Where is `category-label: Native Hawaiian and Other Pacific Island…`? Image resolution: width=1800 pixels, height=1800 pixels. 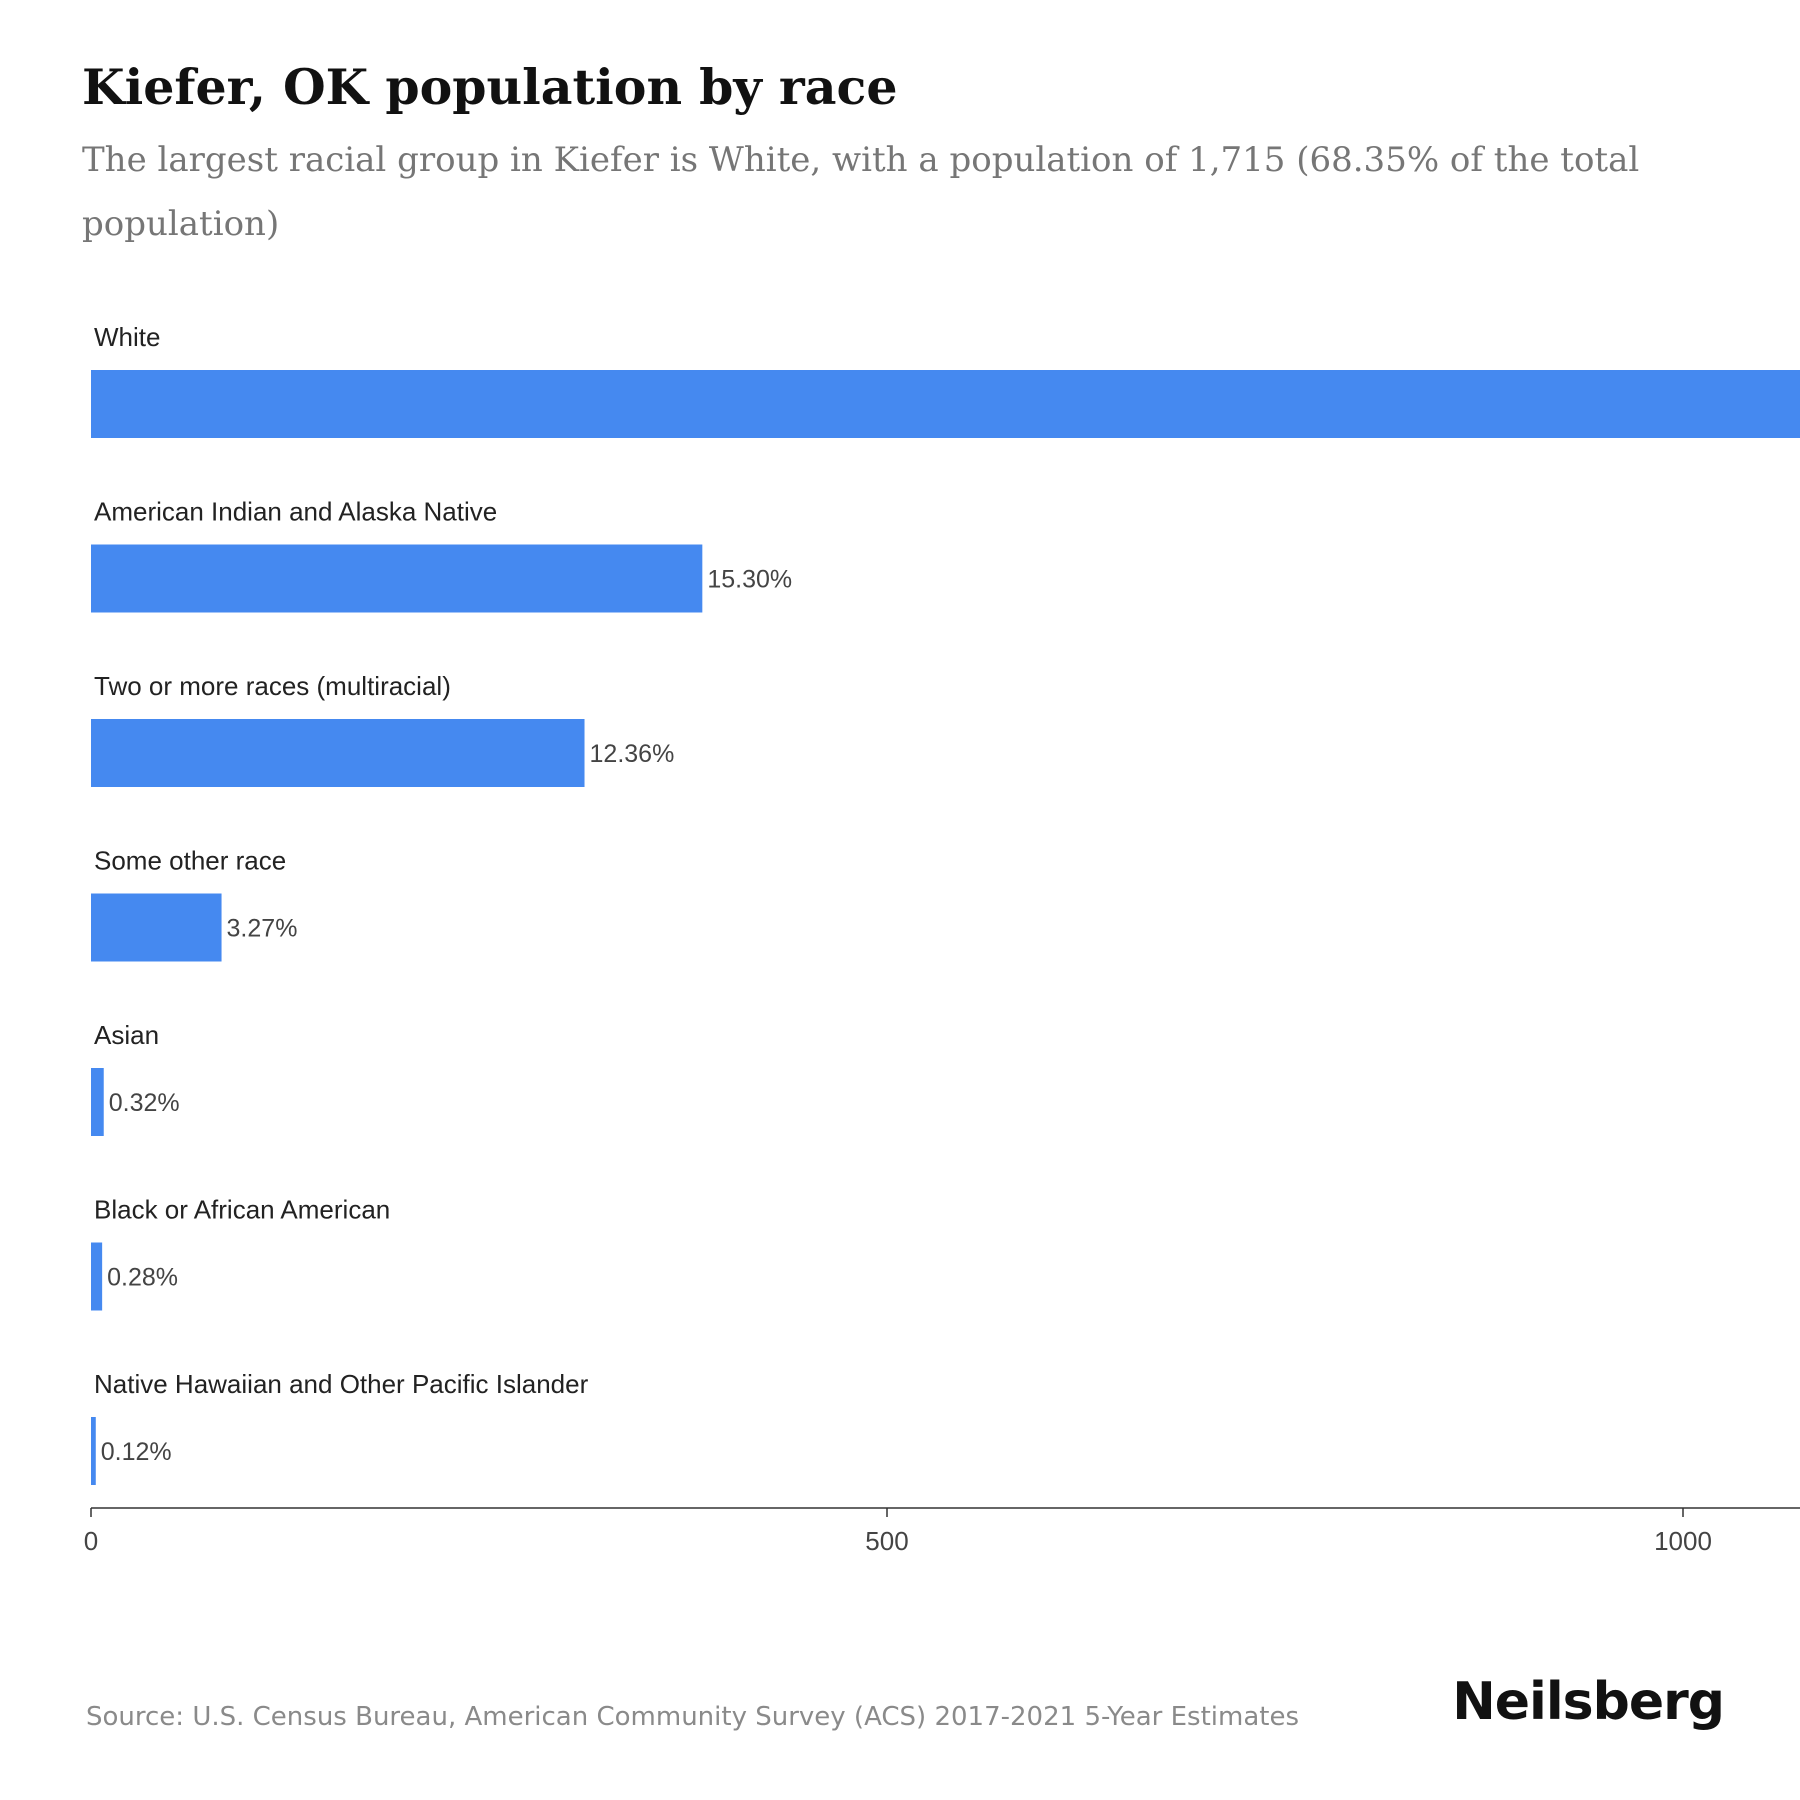 category-label: Native Hawaiian and Other Pacific Island… is located at coordinates (341, 1384).